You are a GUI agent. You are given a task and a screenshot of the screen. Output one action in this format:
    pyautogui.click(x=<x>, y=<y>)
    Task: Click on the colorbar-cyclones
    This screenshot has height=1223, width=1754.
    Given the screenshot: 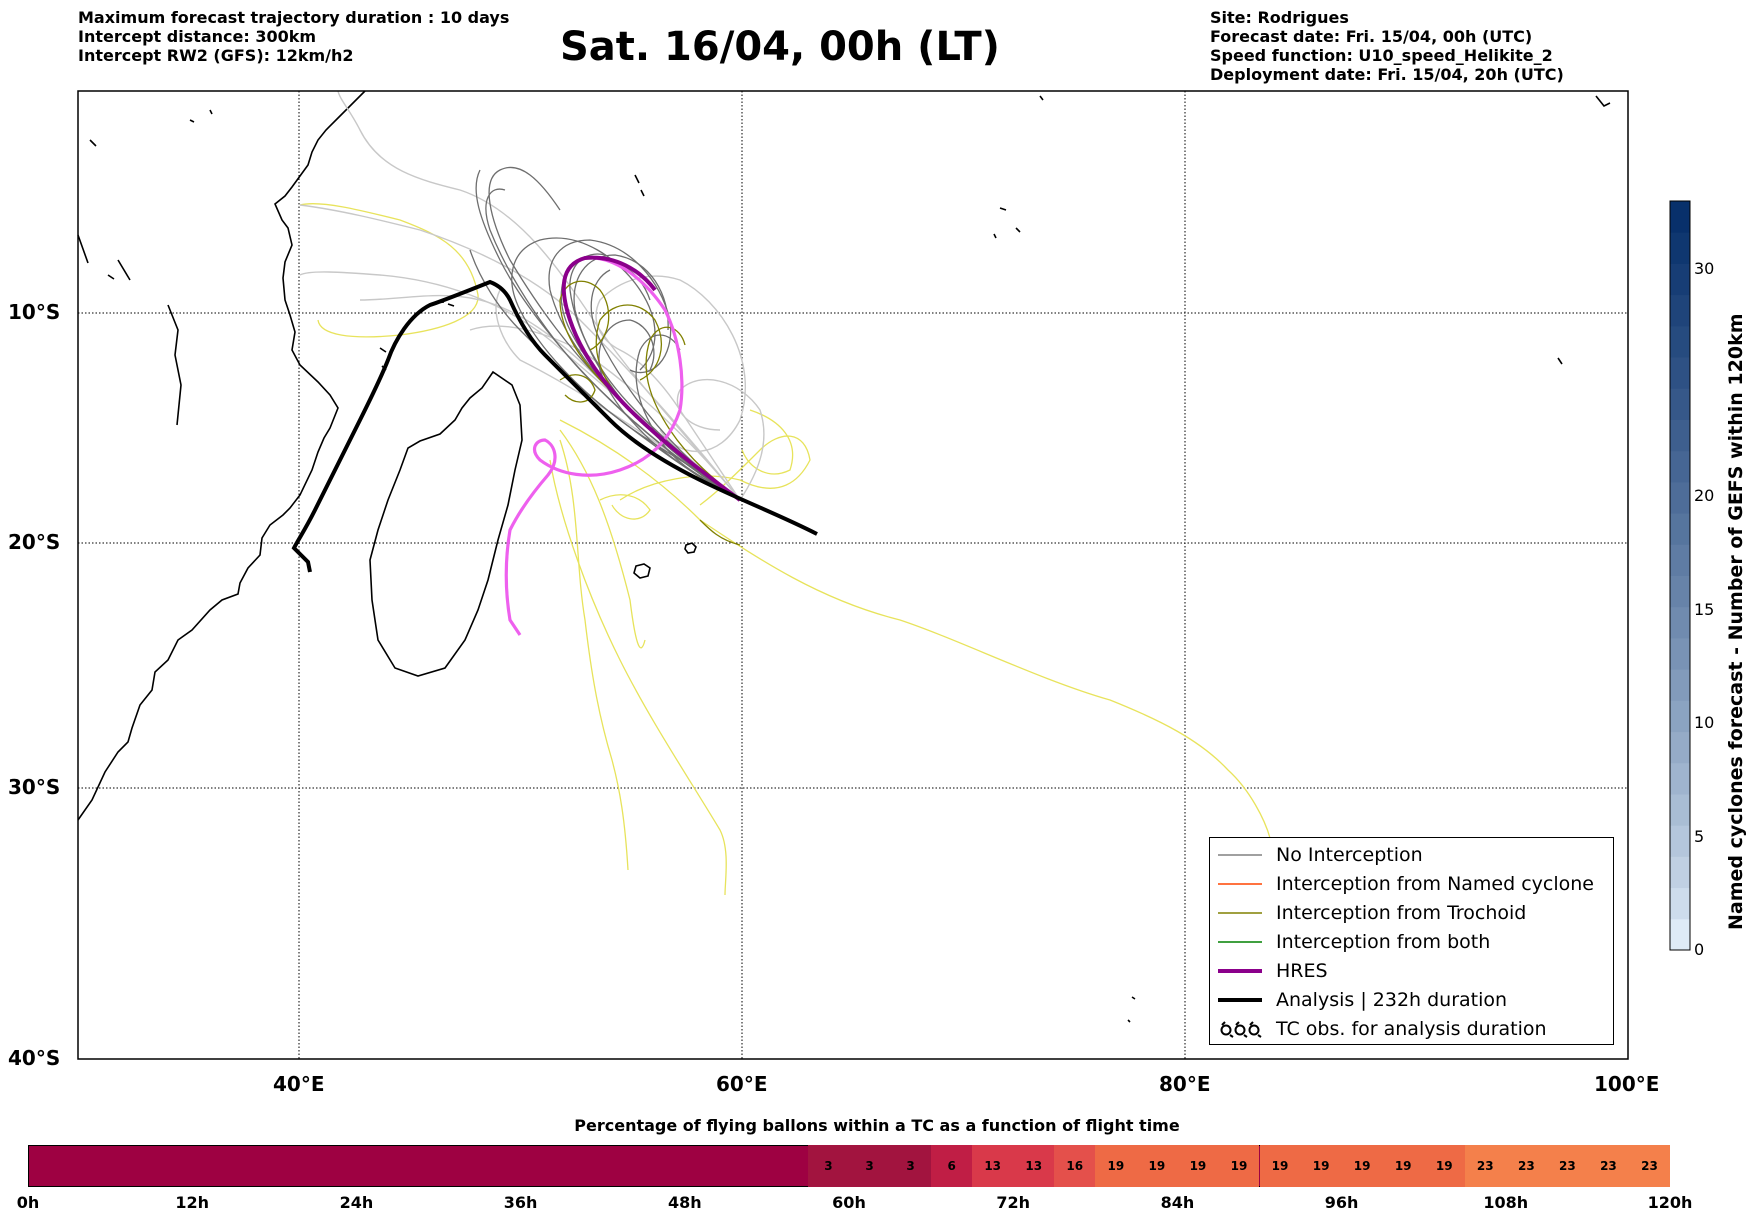 What is the action you would take?
    pyautogui.click(x=1680, y=575)
    